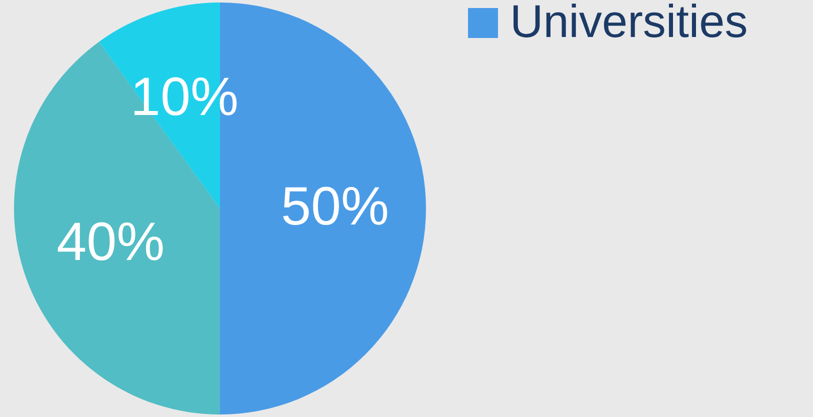 This screenshot has height=417, width=813. Describe the element at coordinates (184, 97) in the screenshot. I see `data-label: 10%` at that location.